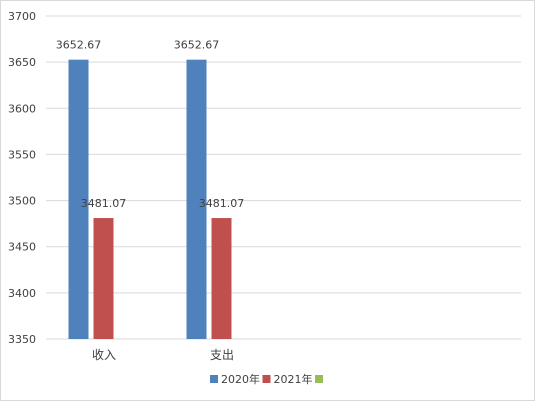 This screenshot has width=535, height=404. What do you see at coordinates (22, 154) in the screenshot?
I see `y-tick-label: 3550` at bounding box center [22, 154].